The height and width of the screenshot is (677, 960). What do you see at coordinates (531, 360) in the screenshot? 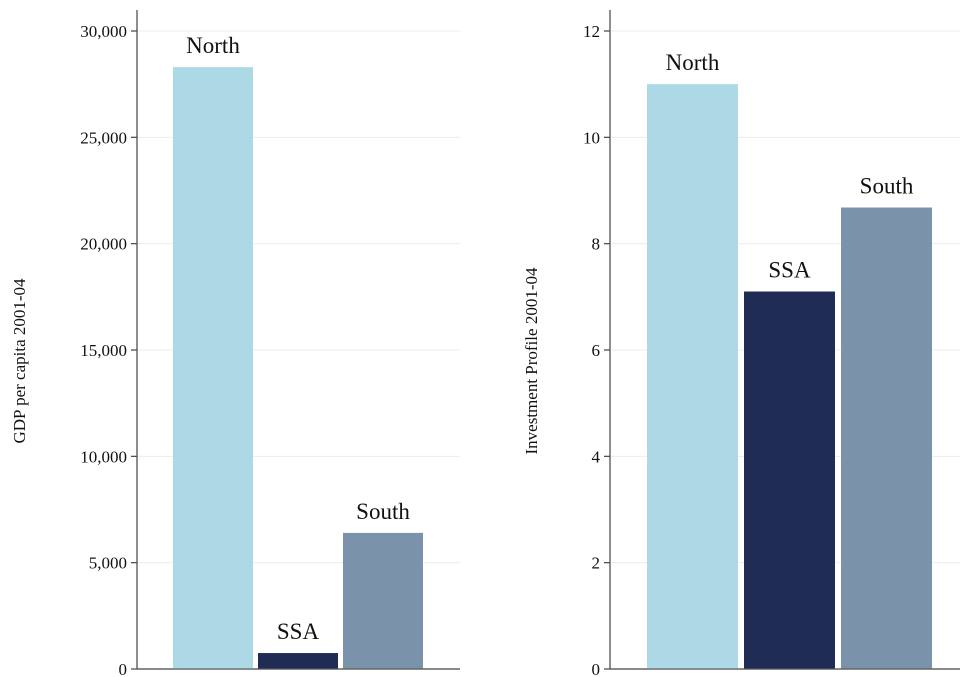
I see `y-axis-title: Investment Profile 2001-04` at bounding box center [531, 360].